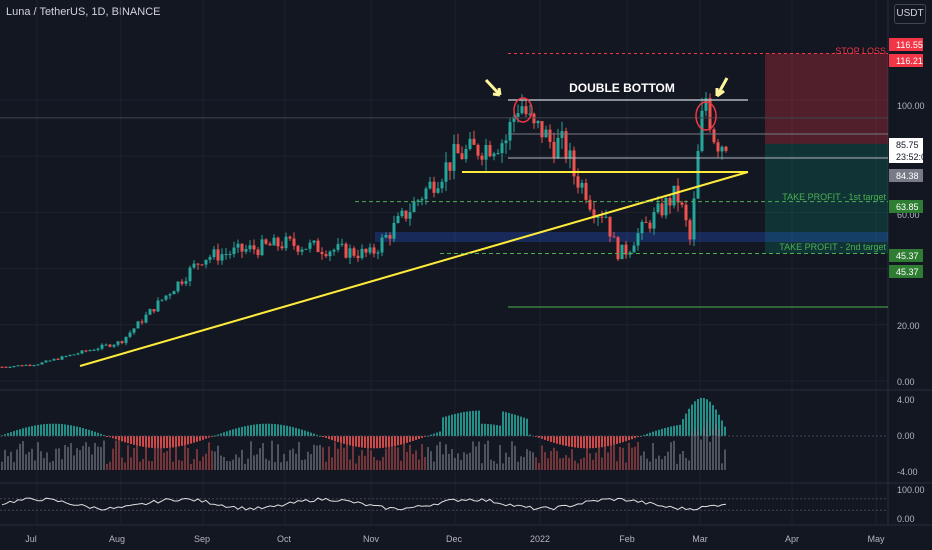  What do you see at coordinates (906, 436) in the screenshot?
I see `osc-tick: 0.00` at bounding box center [906, 436].